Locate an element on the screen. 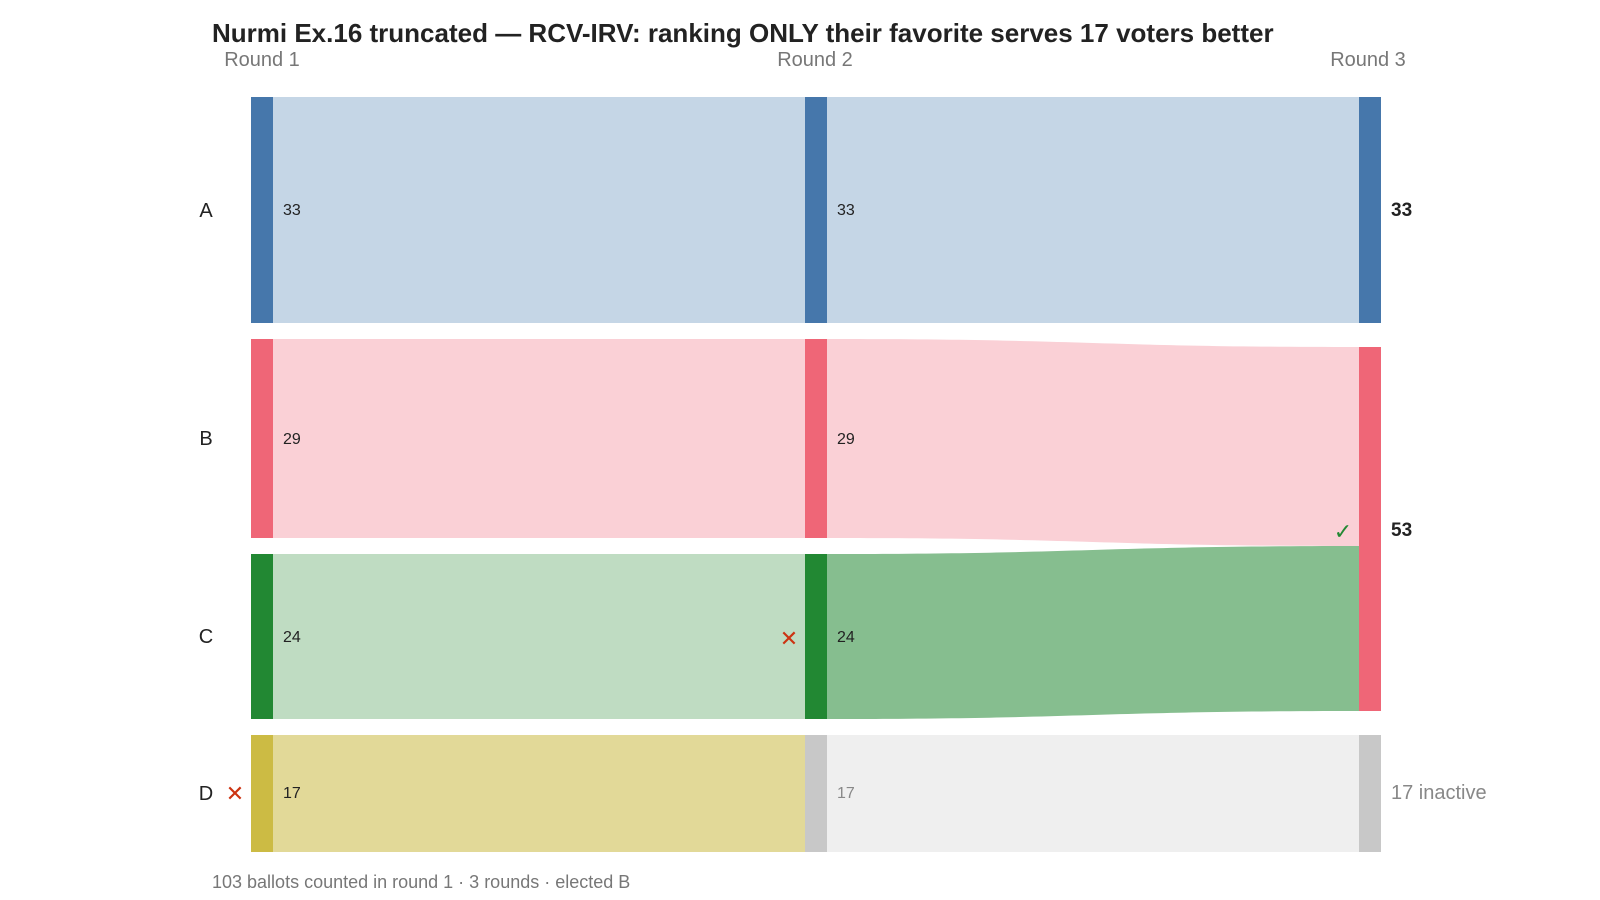  flow-a-r1-r2 is located at coordinates (539, 210).